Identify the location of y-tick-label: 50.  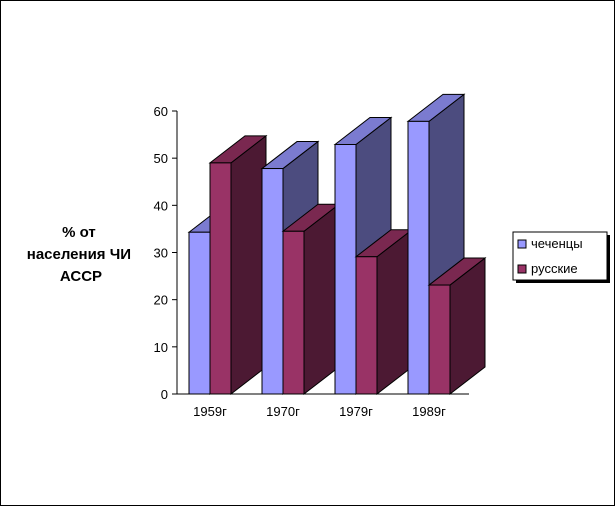
(161, 158).